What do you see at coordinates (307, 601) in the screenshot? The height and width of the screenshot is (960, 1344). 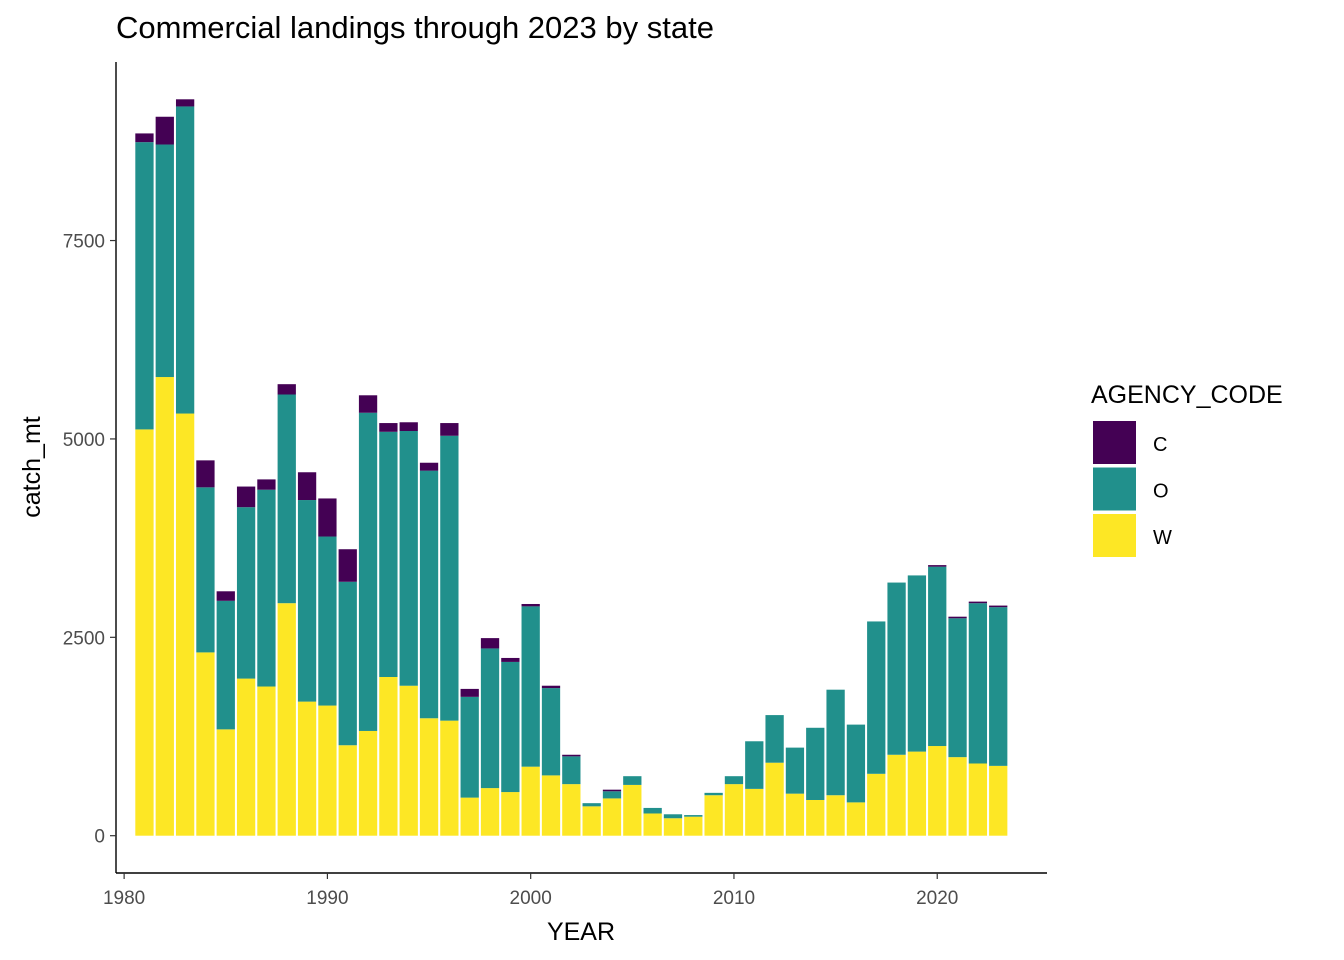 I see `bar-1989-O` at bounding box center [307, 601].